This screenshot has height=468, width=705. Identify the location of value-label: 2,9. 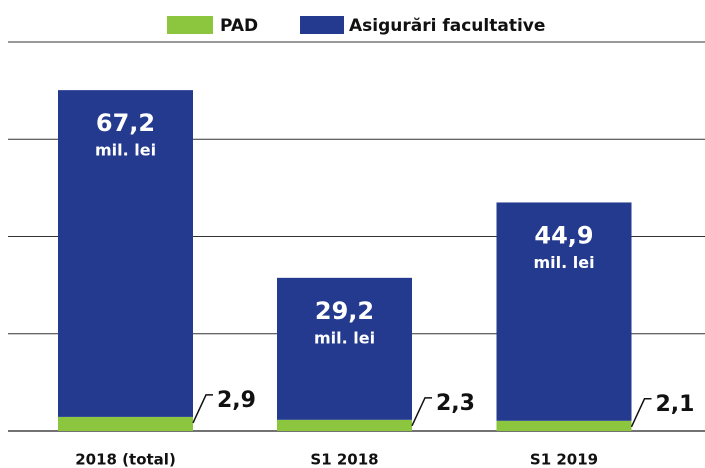
(236, 400).